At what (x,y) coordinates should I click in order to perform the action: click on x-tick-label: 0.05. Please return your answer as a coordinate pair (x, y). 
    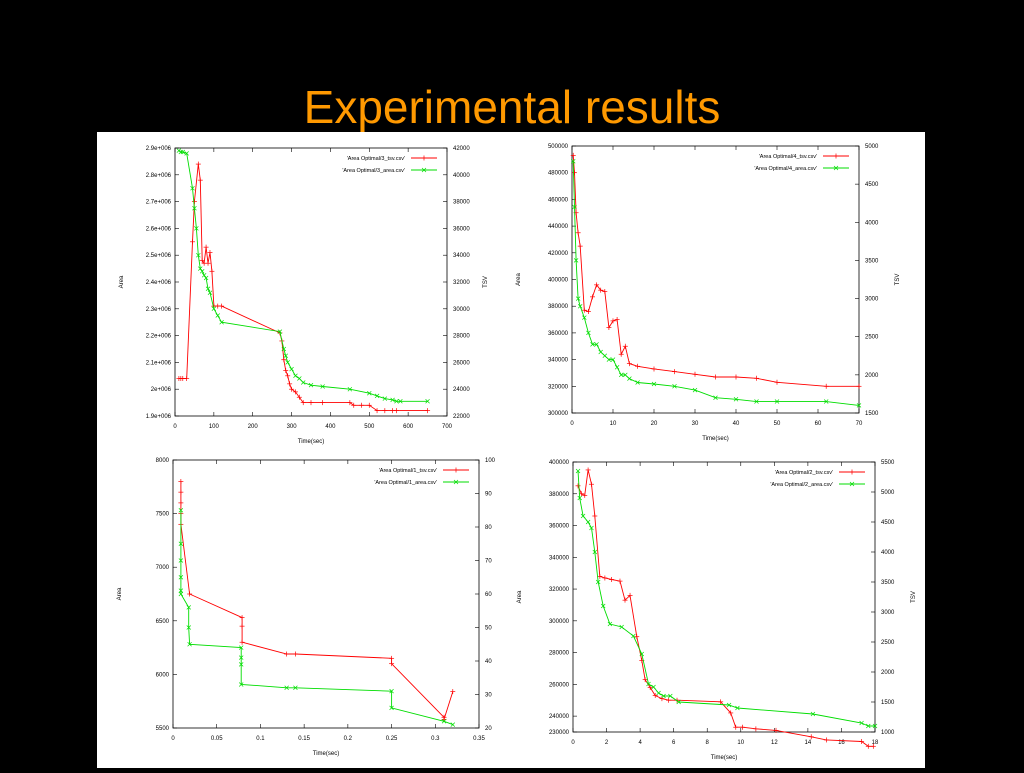
    Looking at the image, I should click on (217, 739).